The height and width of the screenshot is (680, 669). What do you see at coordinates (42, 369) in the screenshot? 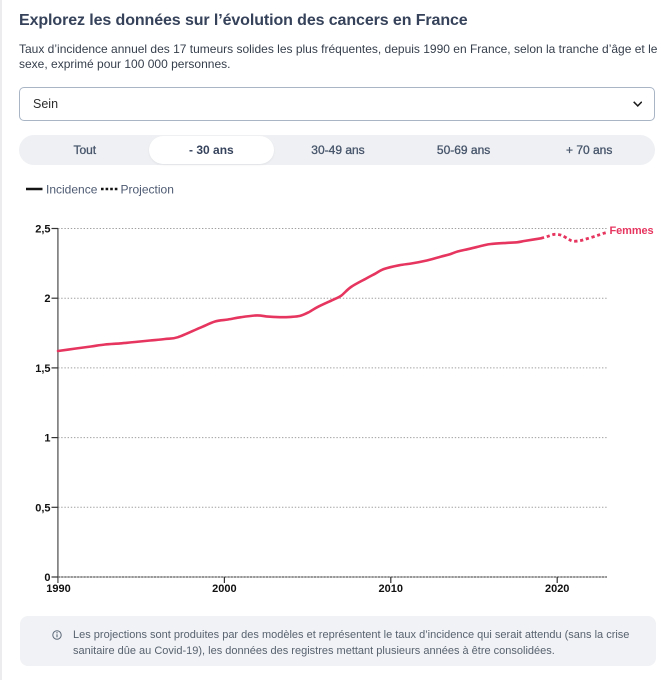
I see `svg-text: 1,5` at bounding box center [42, 369].